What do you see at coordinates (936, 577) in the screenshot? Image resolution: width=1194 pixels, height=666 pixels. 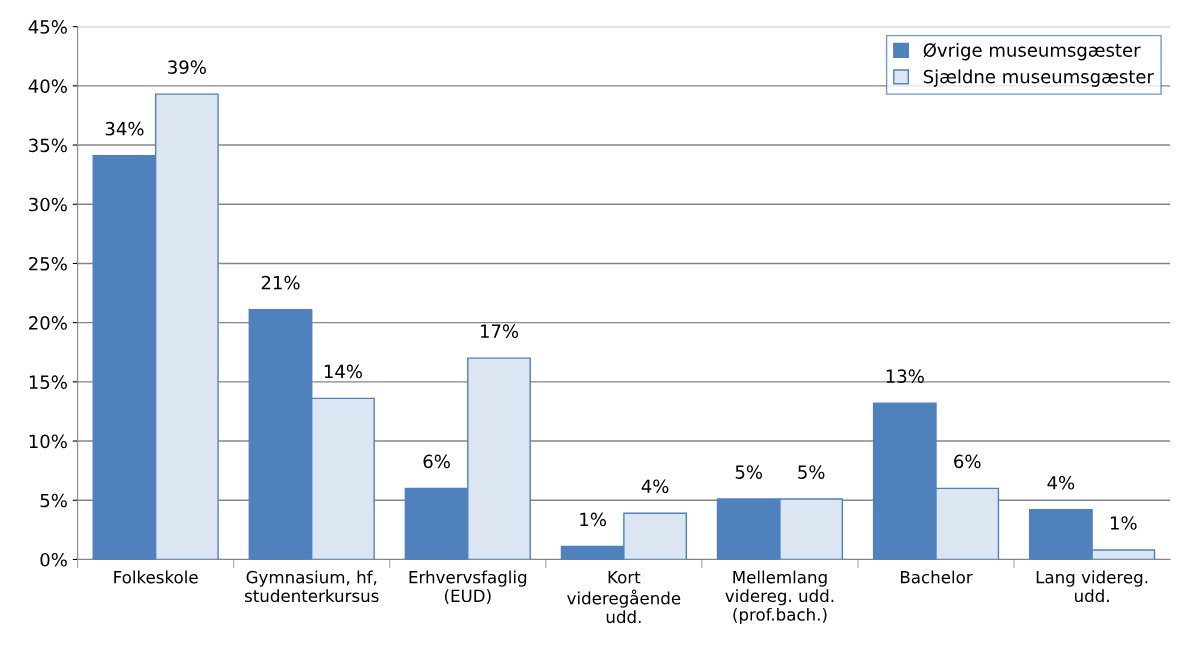 I see `x-tick-label: Bachelor` at bounding box center [936, 577].